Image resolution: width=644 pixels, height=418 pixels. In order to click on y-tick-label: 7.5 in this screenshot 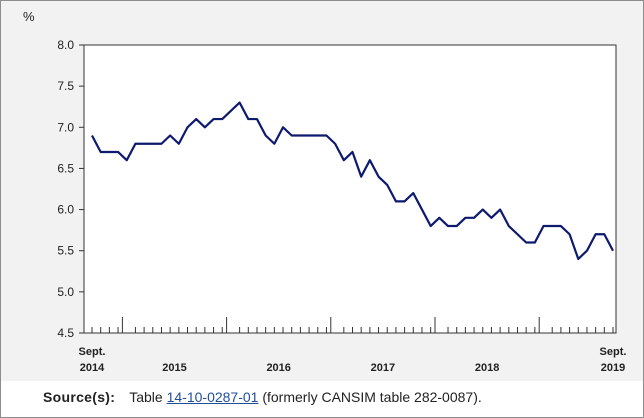, I will do `click(65, 86)`.